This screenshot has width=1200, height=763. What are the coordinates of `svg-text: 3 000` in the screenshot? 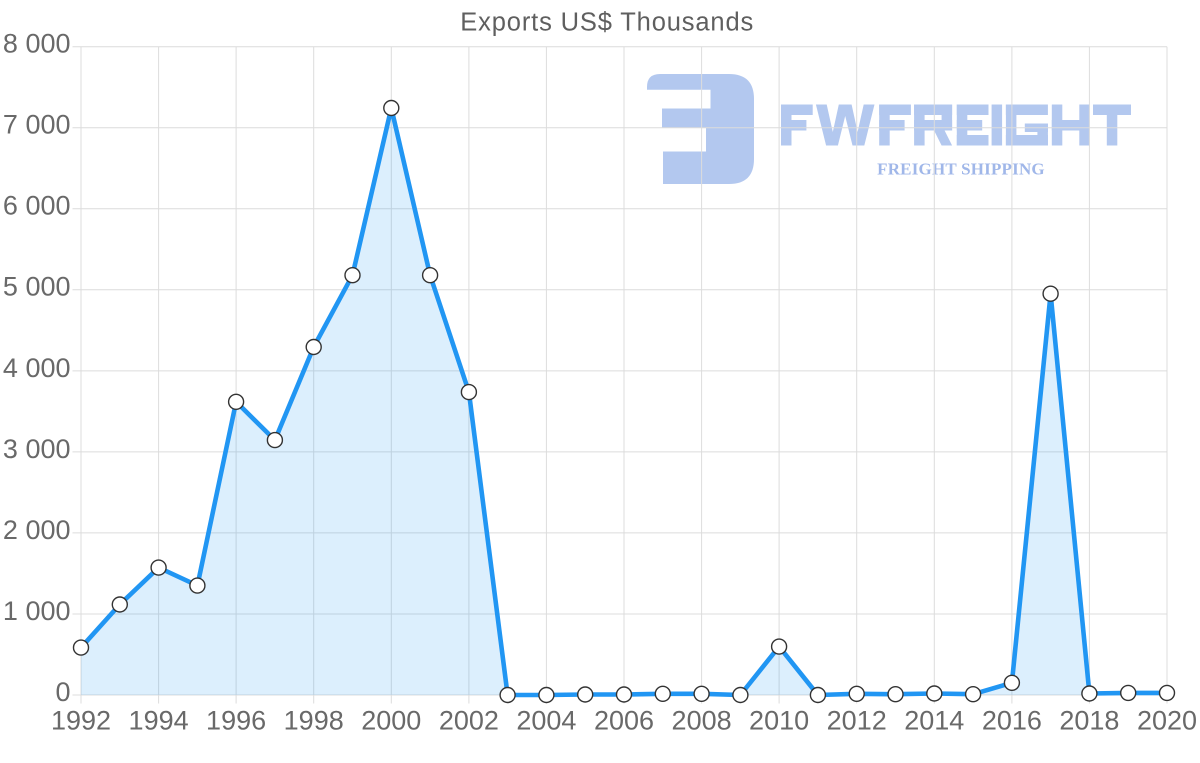 It's located at (37, 449).